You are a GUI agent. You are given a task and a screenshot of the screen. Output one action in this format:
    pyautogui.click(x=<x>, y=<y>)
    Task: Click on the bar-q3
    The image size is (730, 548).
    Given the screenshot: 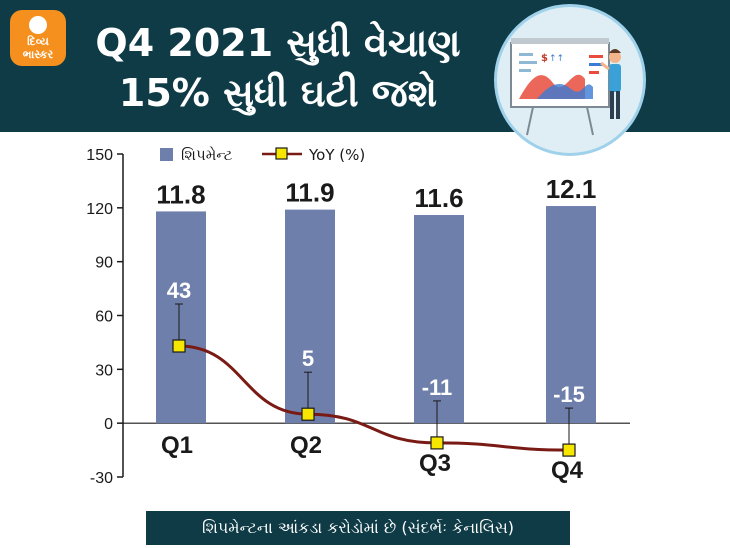 What is the action you would take?
    pyautogui.click(x=439, y=319)
    